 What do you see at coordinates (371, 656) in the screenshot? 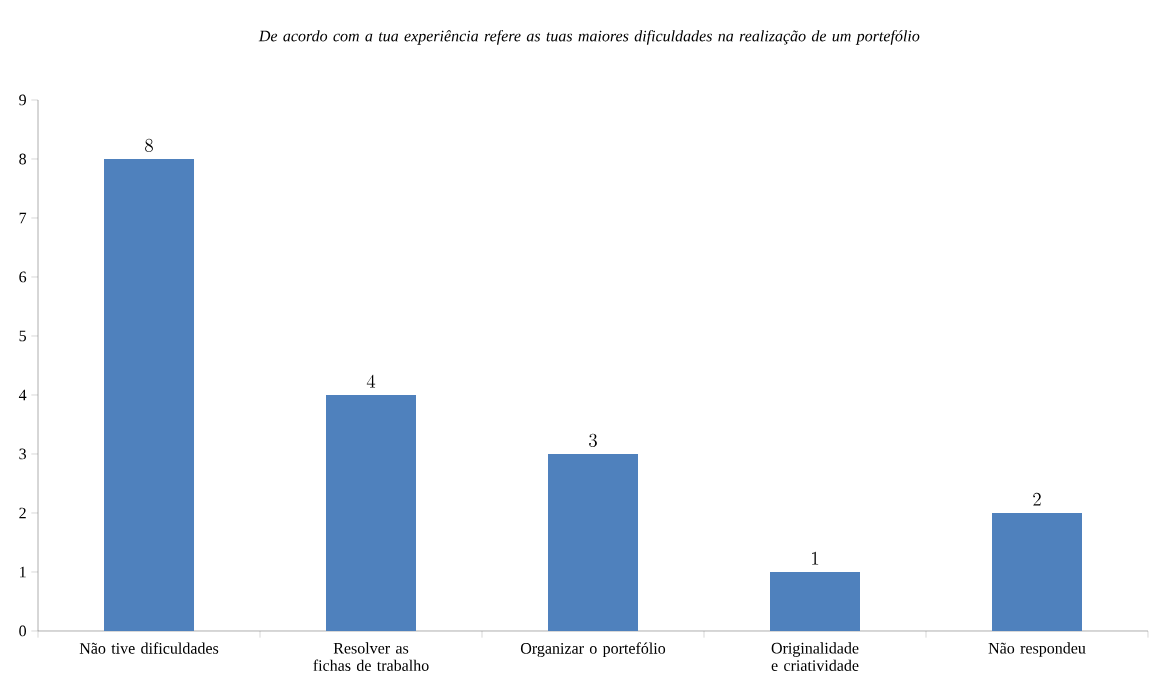
I see `x-tick-label: Resolver as fichas de trabalho` at bounding box center [371, 656].